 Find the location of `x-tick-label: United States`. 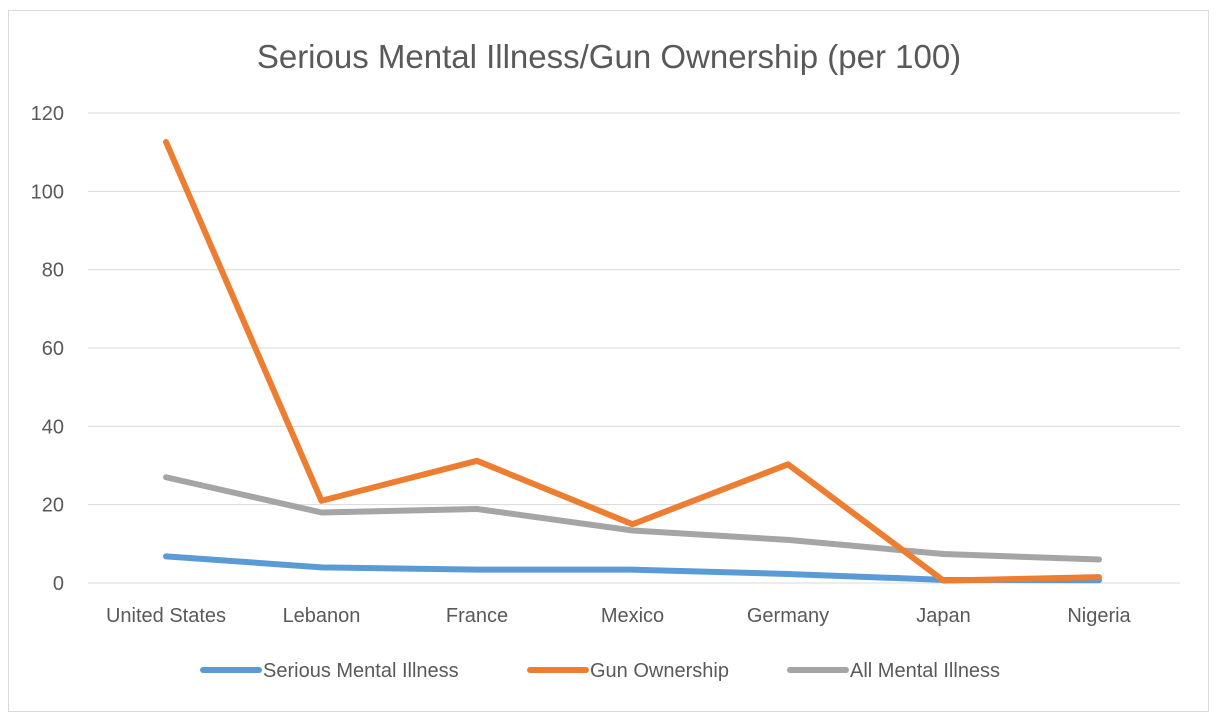

x-tick-label: United States is located at coordinates (166, 616).